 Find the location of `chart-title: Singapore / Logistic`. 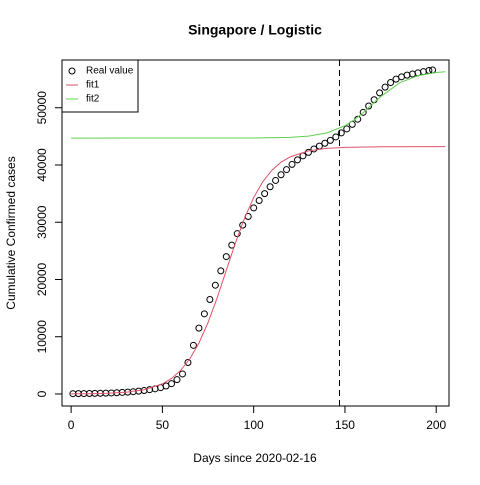

chart-title: Singapore / Logistic is located at coordinates (255, 30).